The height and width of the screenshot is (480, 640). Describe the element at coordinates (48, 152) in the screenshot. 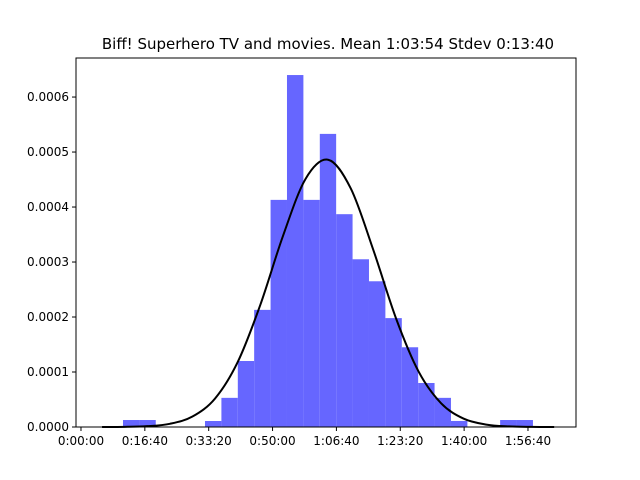

I see `y-tick-label: 0.0005` at that location.